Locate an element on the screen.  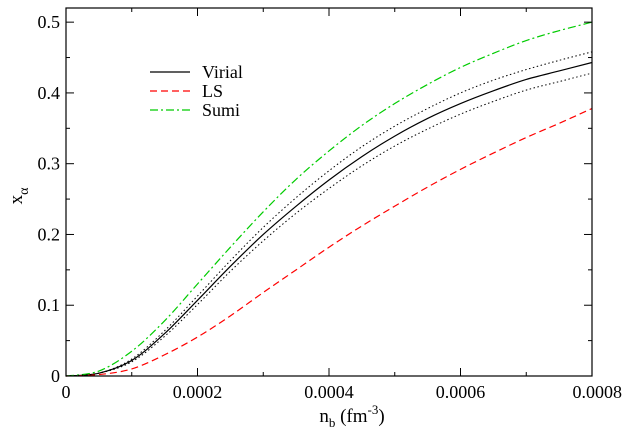
y-axis-label-sub: α is located at coordinates (24, 191).